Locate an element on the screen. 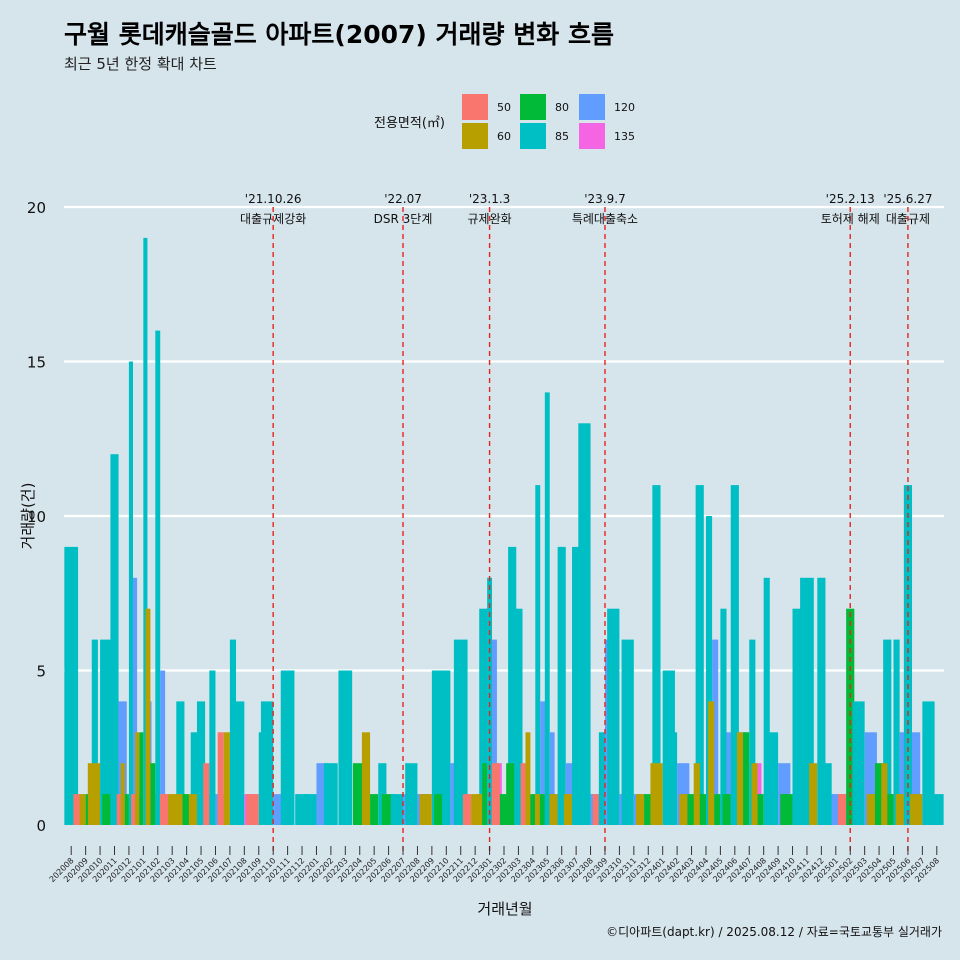 The image size is (960, 960). y-axis-label: 거래량(건) is located at coordinates (28, 516).